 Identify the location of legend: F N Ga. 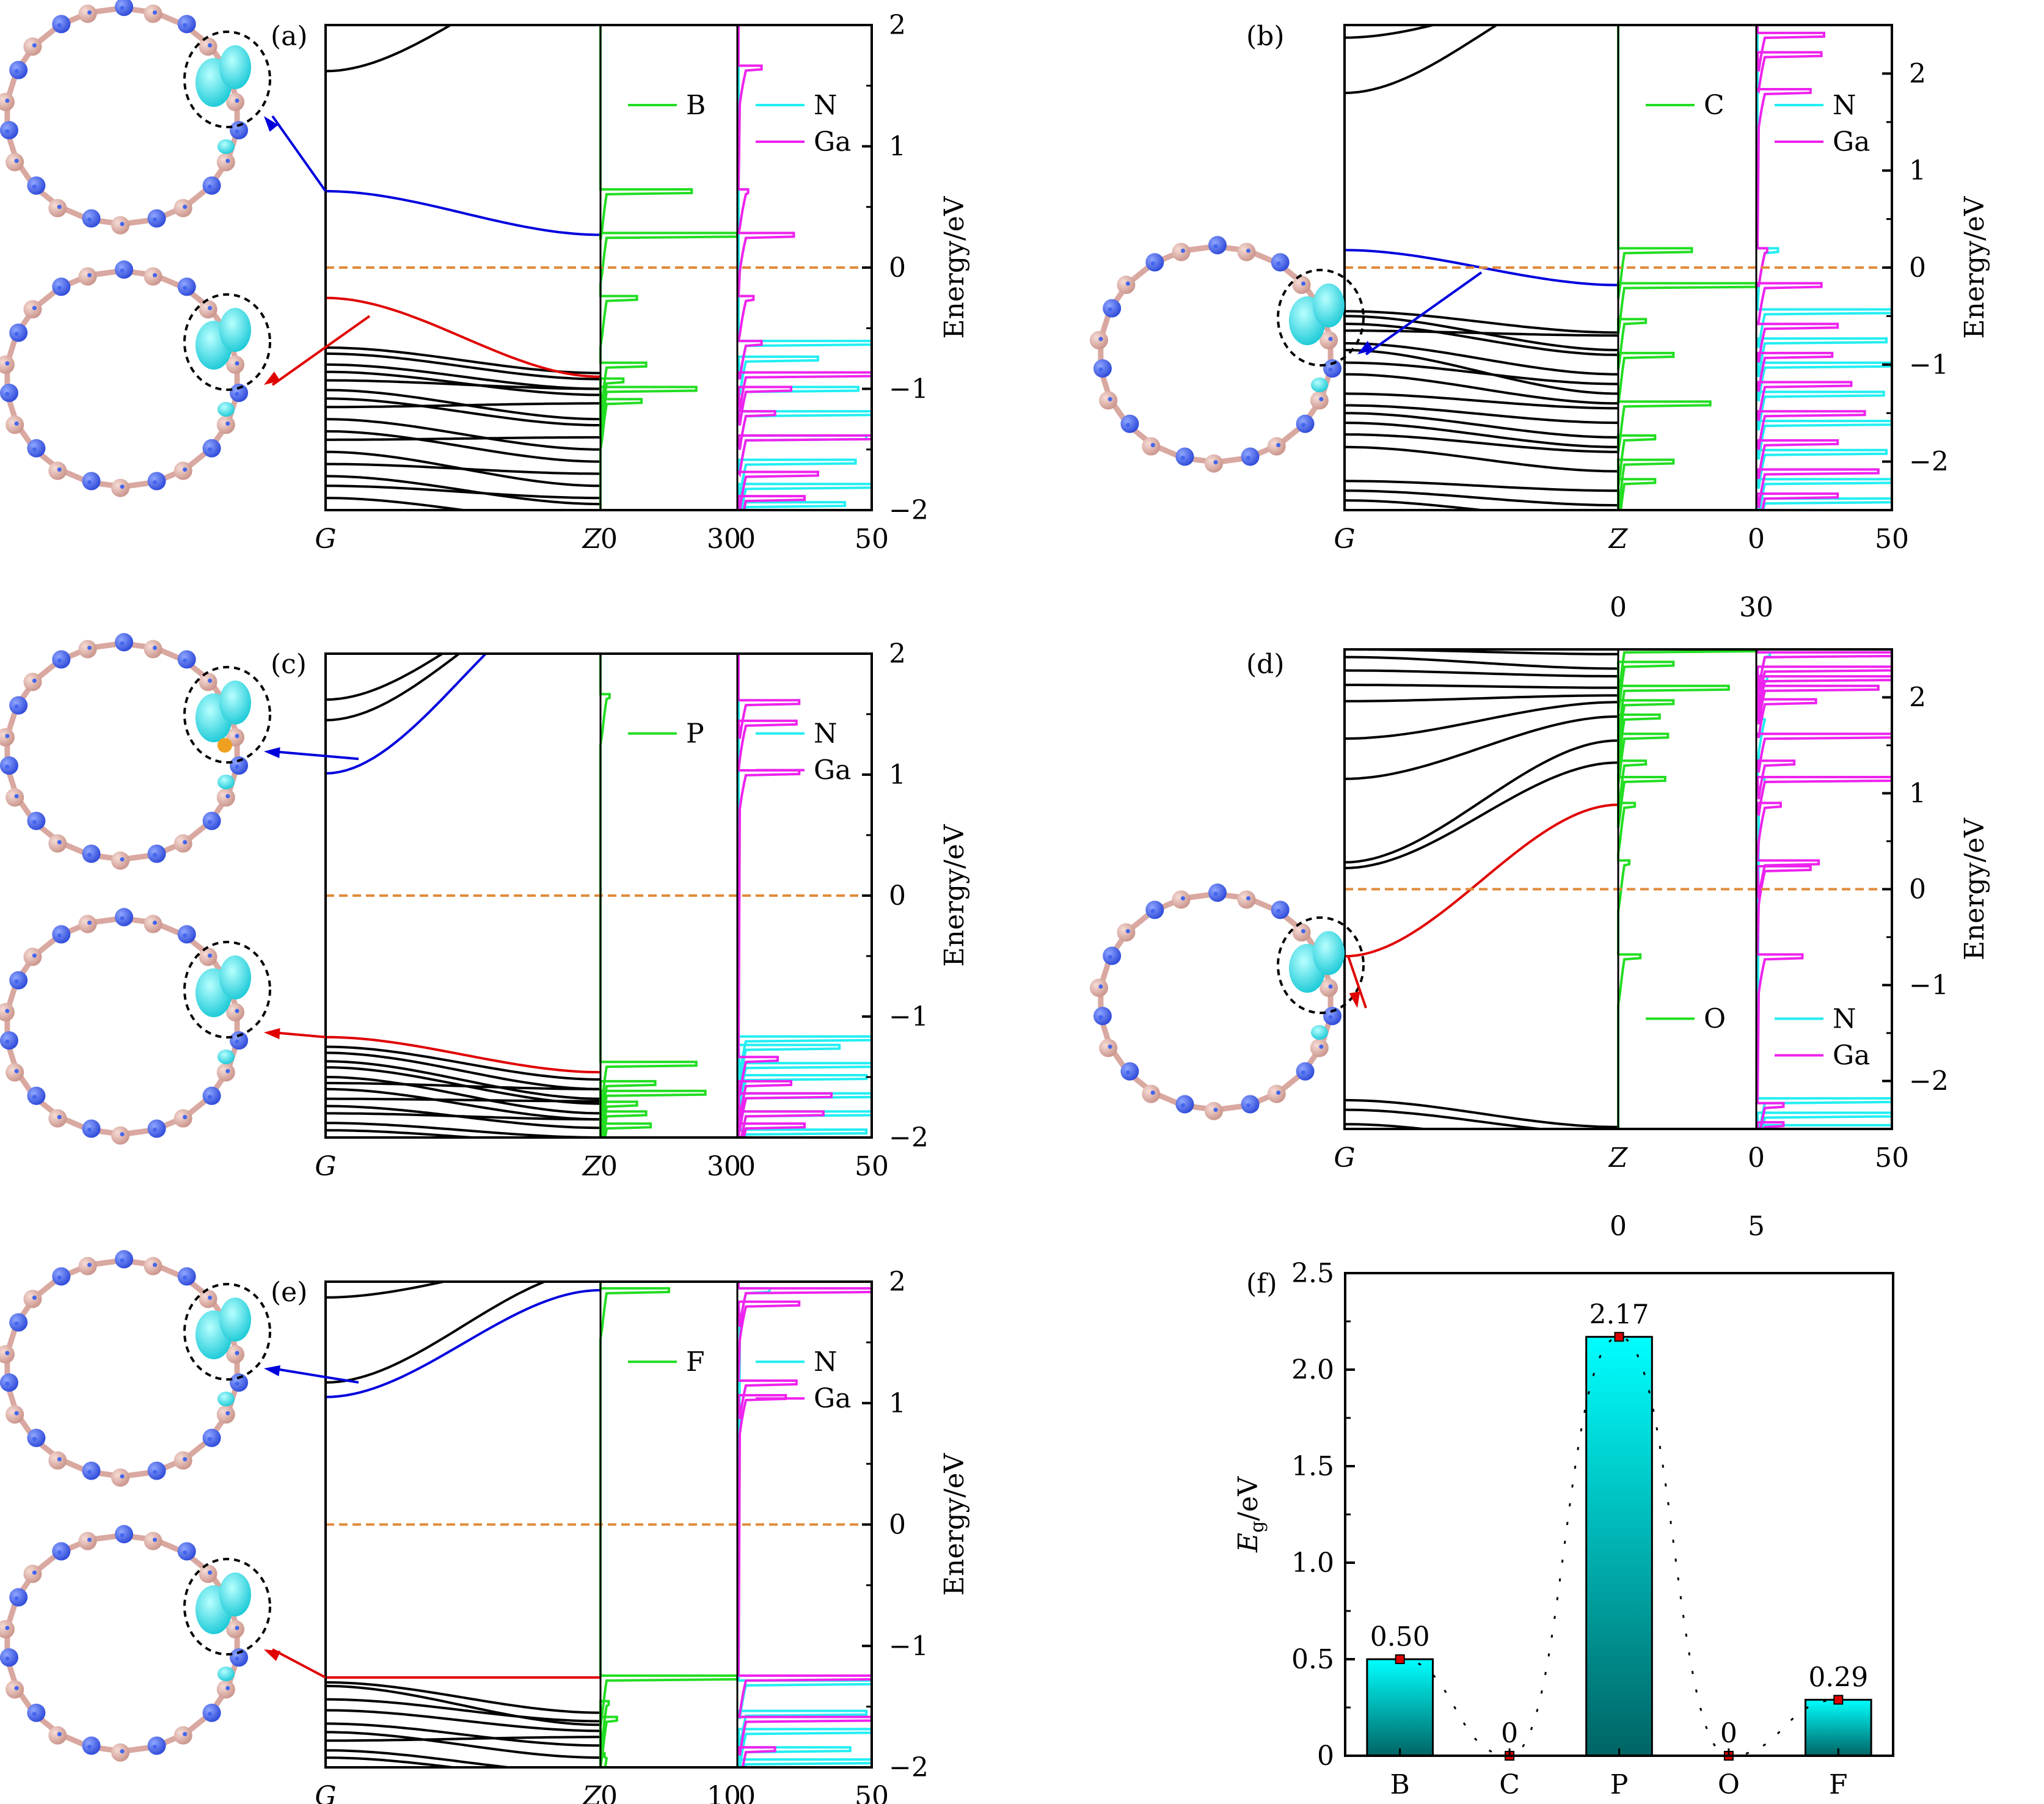
(740, 1380).